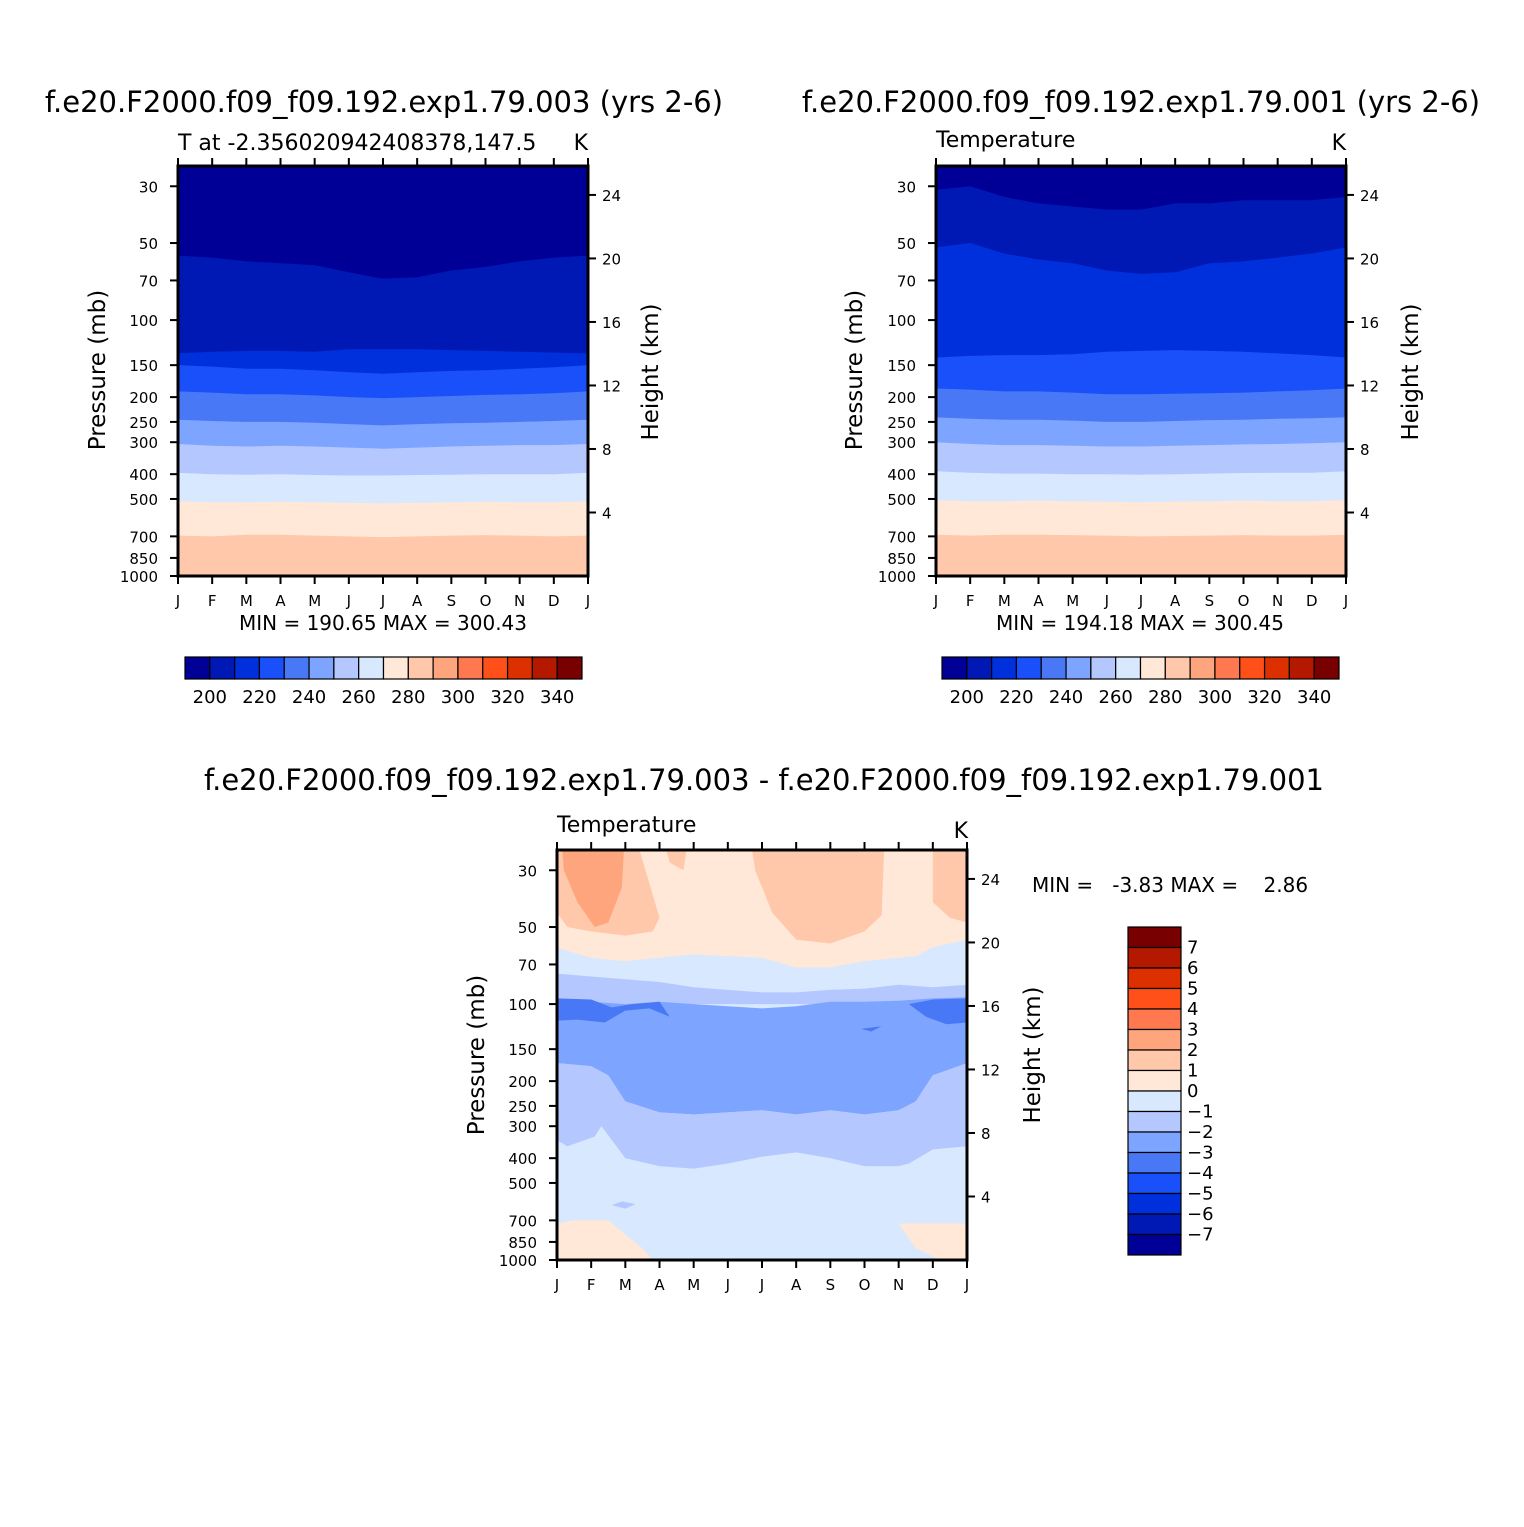 This screenshot has width=1524, height=1527. What do you see at coordinates (417, 601) in the screenshot?
I see `x-tick-label: A` at bounding box center [417, 601].